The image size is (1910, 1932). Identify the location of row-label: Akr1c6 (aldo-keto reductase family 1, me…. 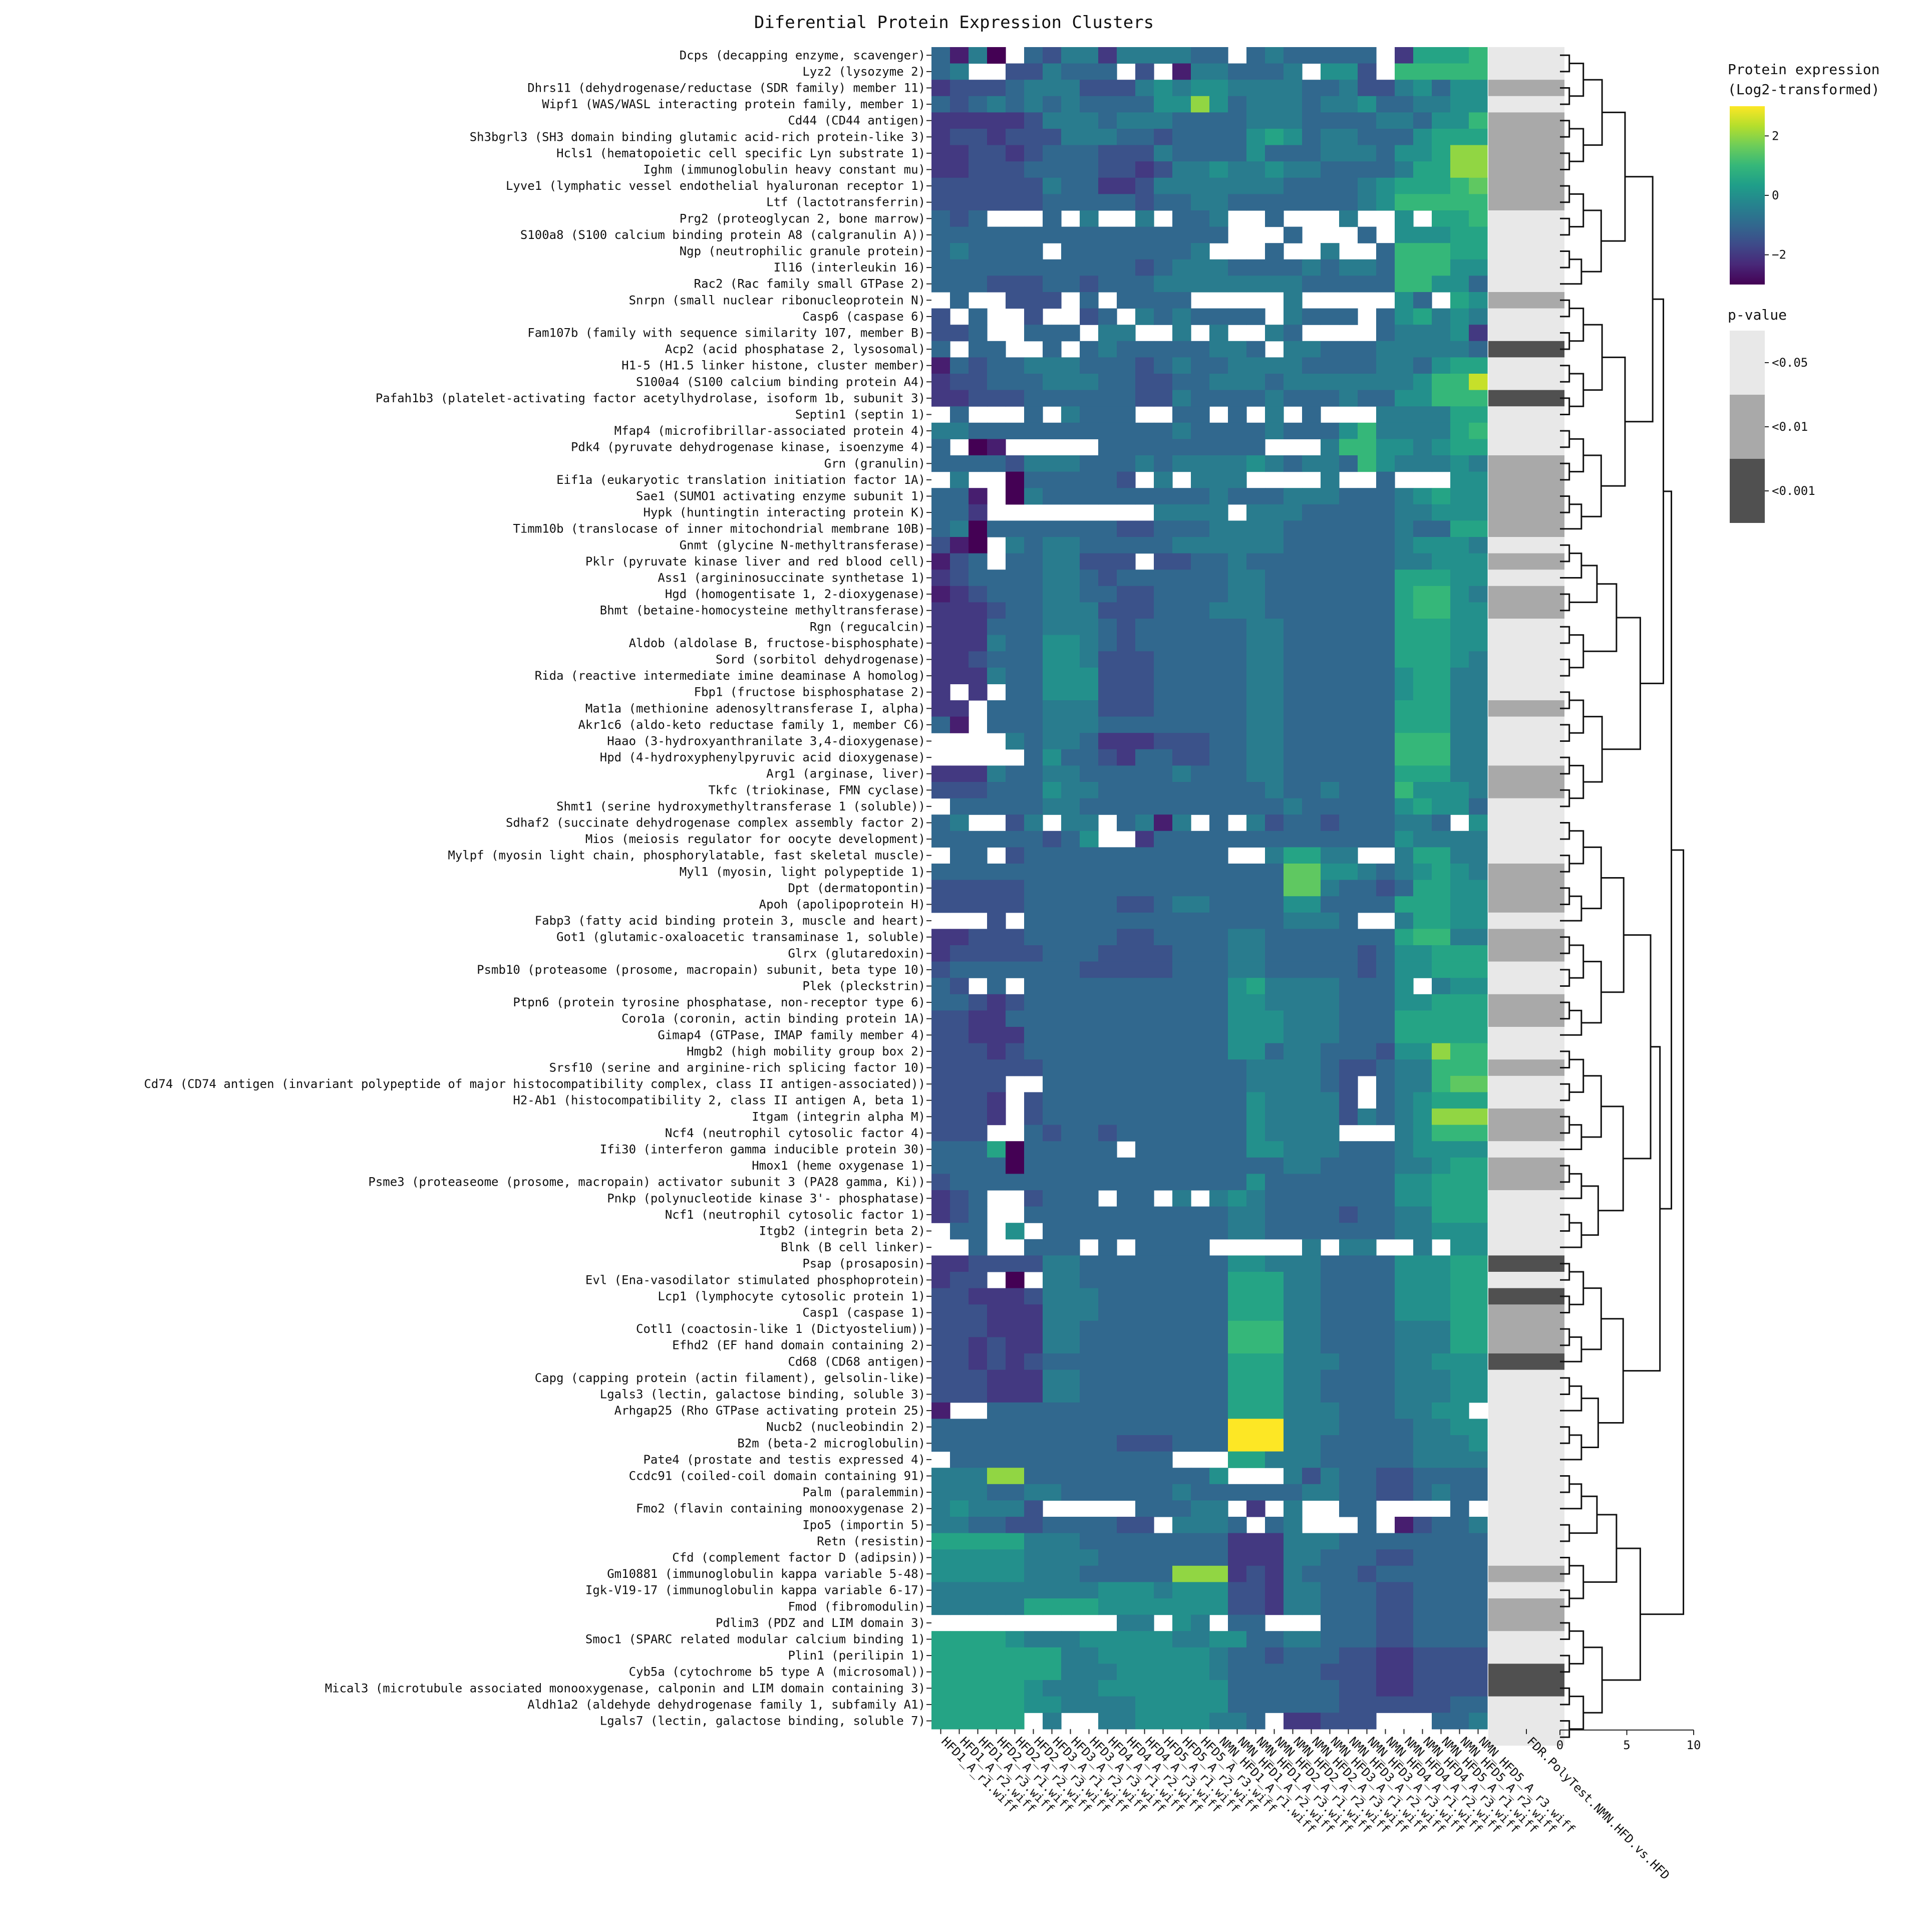
(751, 725).